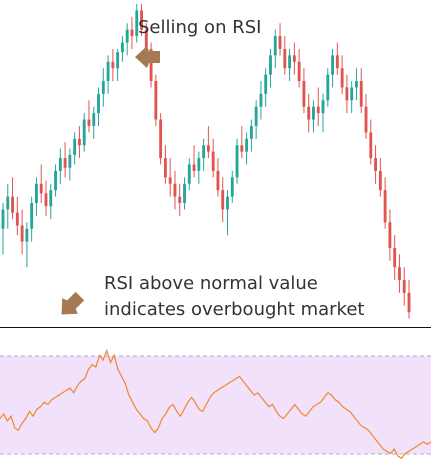  I want to click on rsi-note-line1: RSI above normal value, so click(211, 283).